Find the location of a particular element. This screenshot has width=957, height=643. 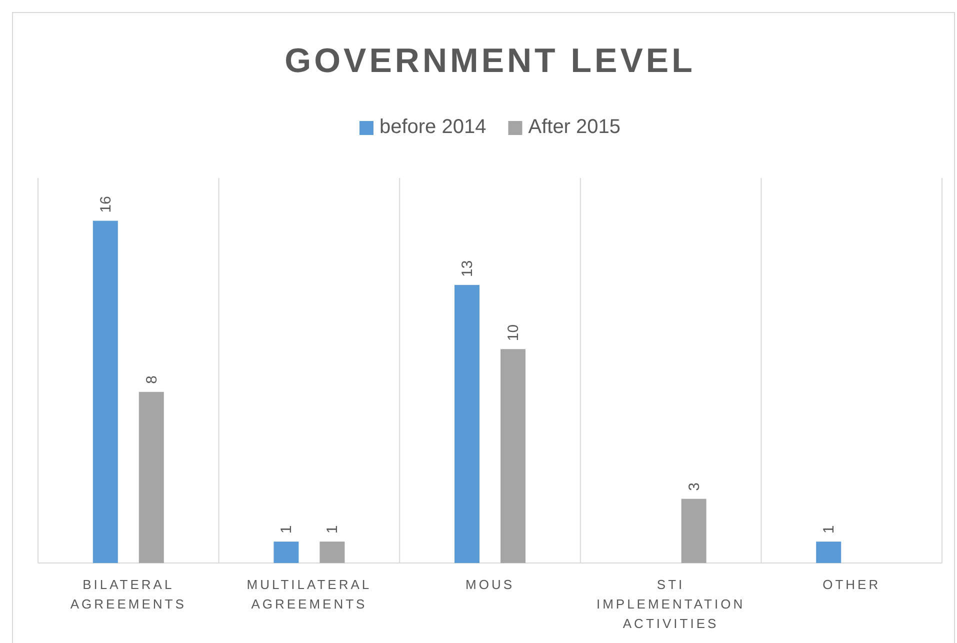

legend-label: After 2015 is located at coordinates (574, 127).